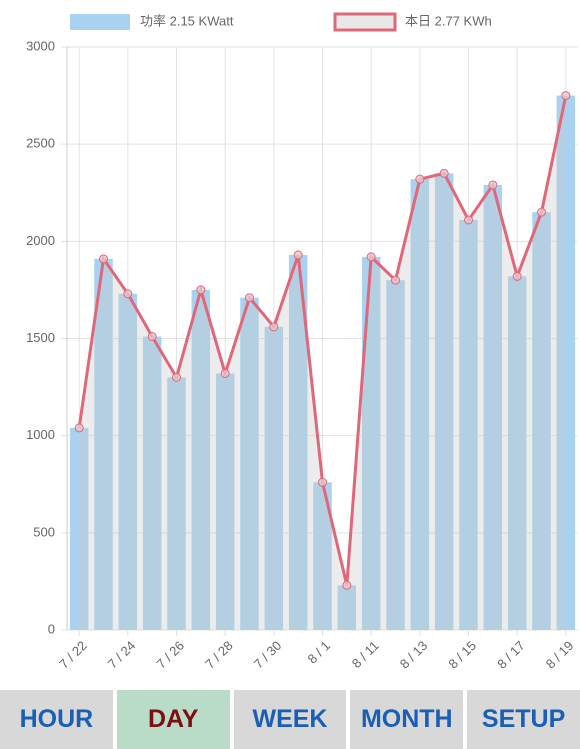  What do you see at coordinates (40, 240) in the screenshot?
I see `y-tick-label: 2000` at bounding box center [40, 240].